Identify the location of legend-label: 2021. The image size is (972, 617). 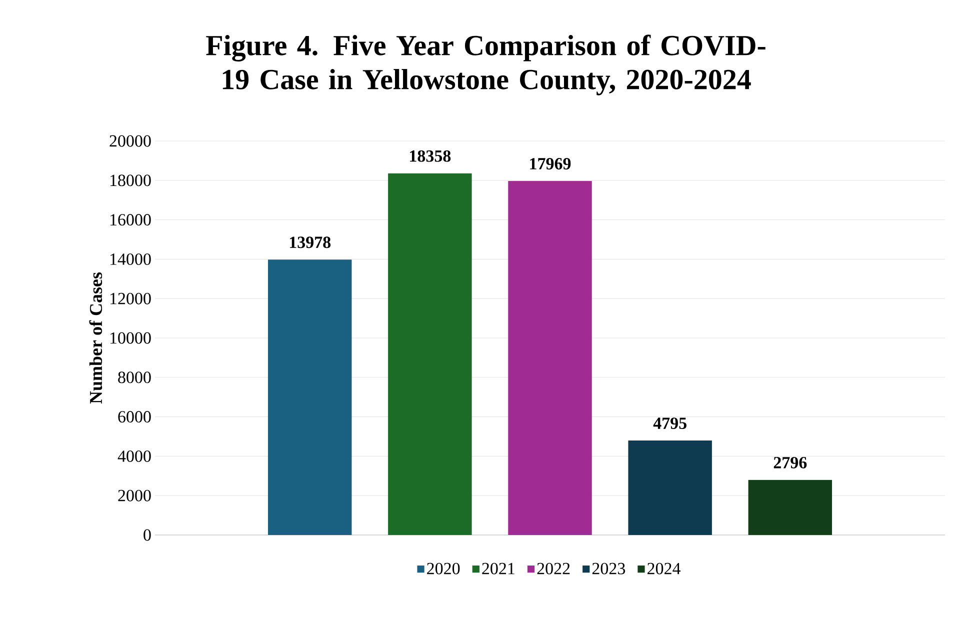
(498, 568).